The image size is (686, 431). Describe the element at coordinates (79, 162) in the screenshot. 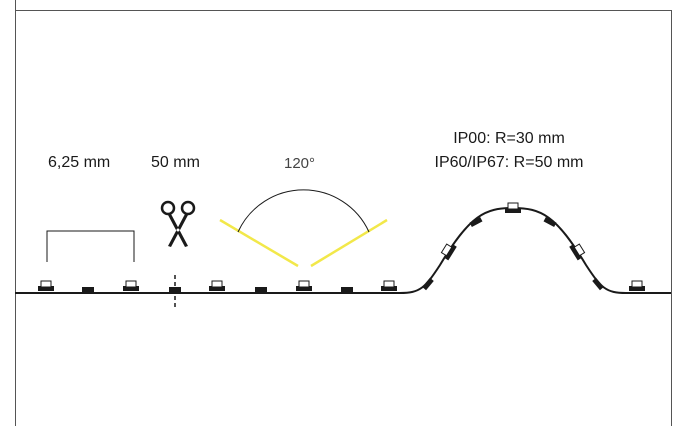

I see `spacing-label: 6,25 mm` at that location.